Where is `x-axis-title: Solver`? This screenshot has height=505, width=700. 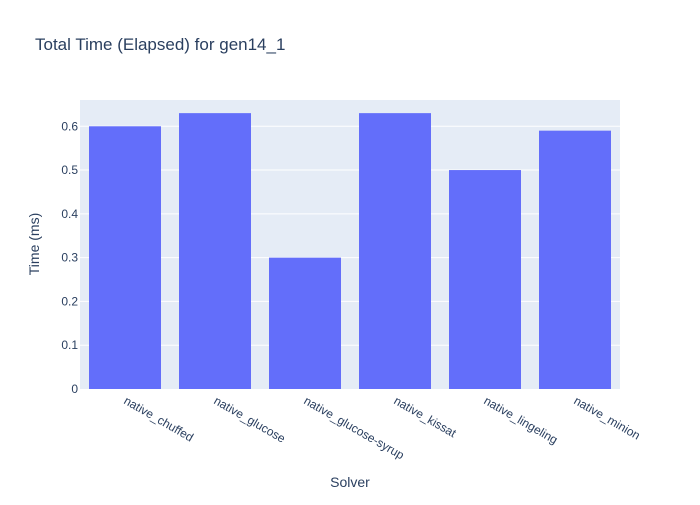 x-axis-title: Solver is located at coordinates (350, 482).